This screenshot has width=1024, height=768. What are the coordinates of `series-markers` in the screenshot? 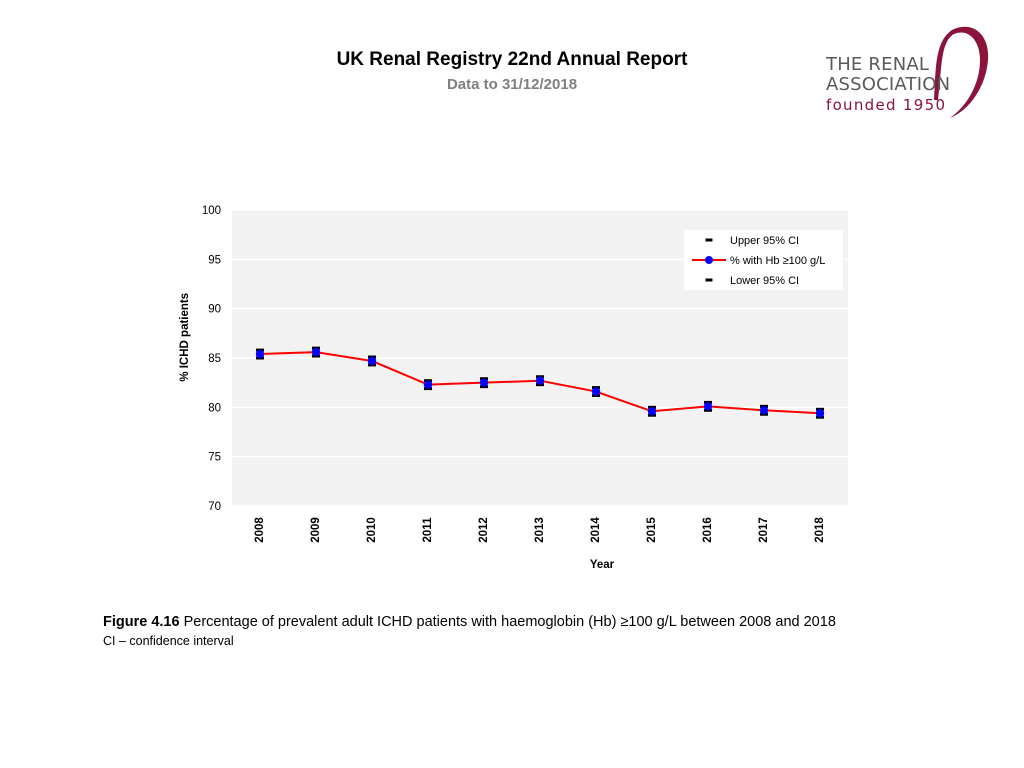 It's located at (540, 382).